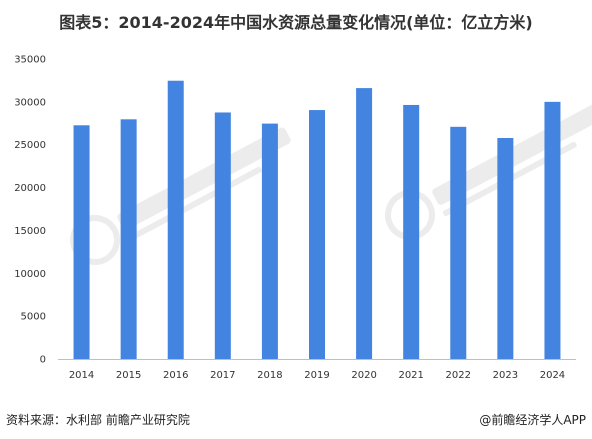 This screenshot has width=592, height=439. I want to click on x-tick-label: 2024, so click(552, 375).